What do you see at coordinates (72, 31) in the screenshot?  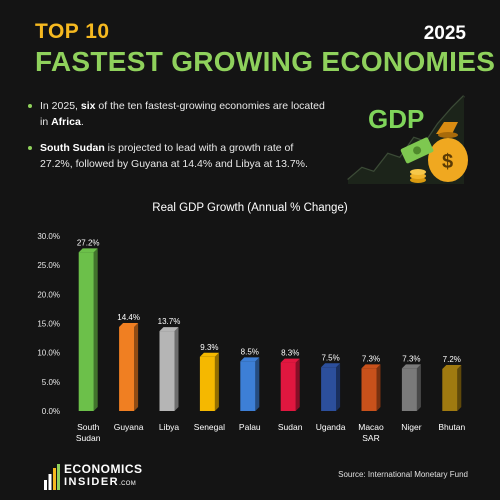 I see `title-top-label: TOP 10` at bounding box center [72, 31].